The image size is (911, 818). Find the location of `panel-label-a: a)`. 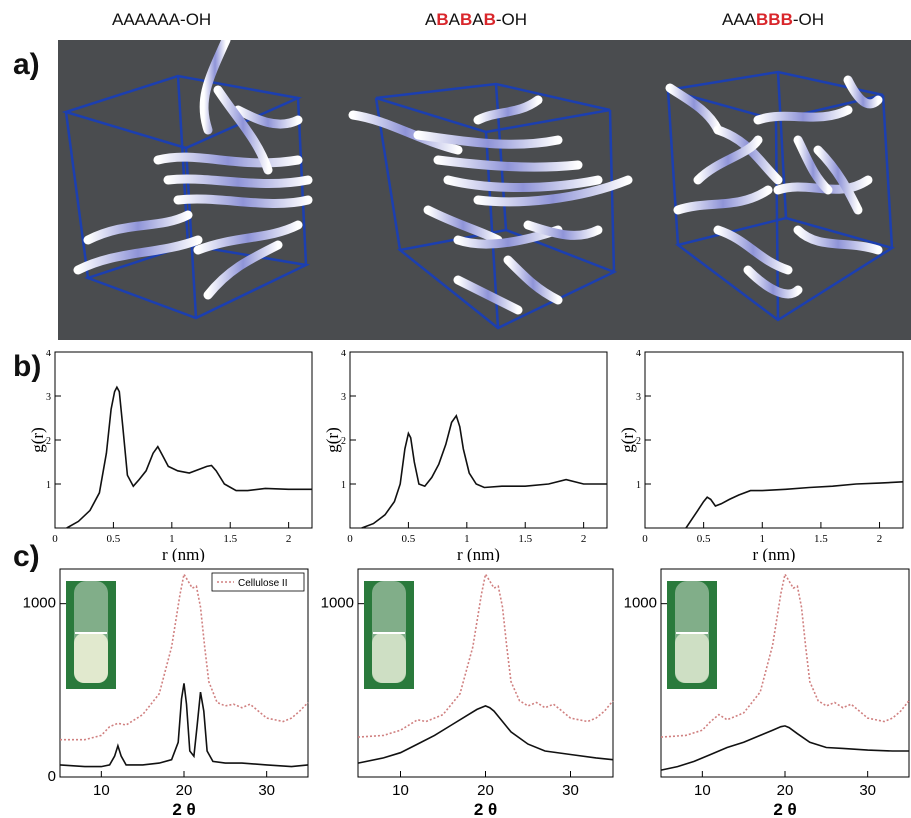

panel-label-a: a) is located at coordinates (26, 65).